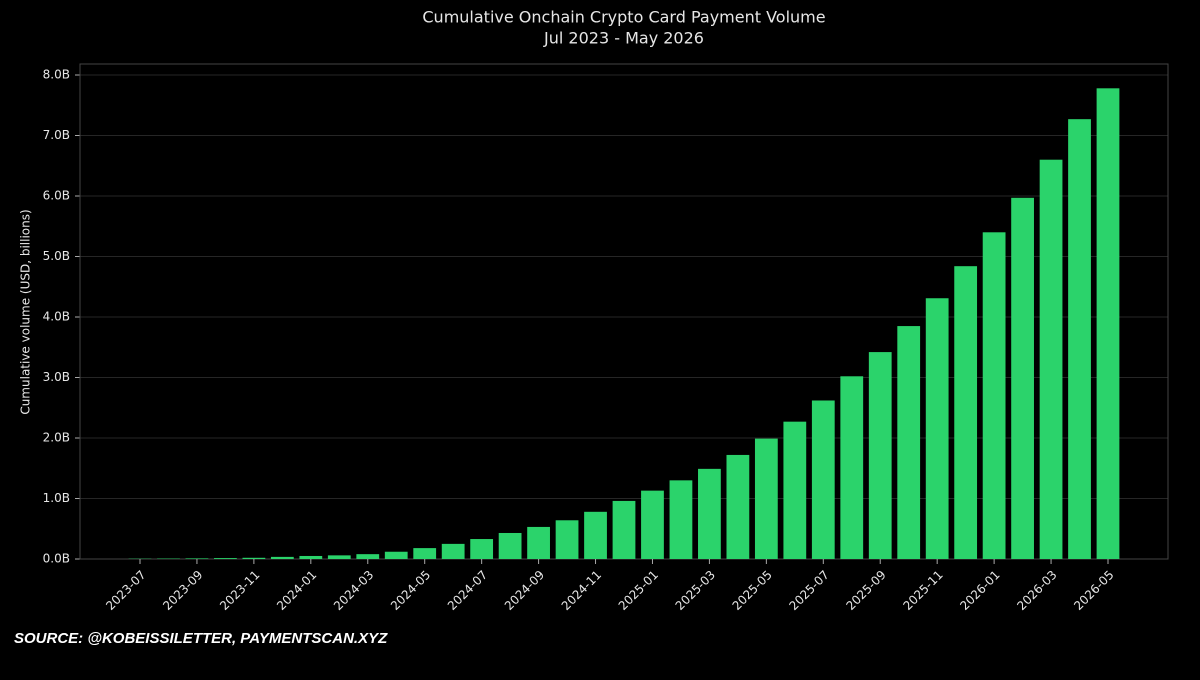 This screenshot has height=680, width=1200. What do you see at coordinates (56, 135) in the screenshot?
I see `y-tick-label: 7.0B` at bounding box center [56, 135].